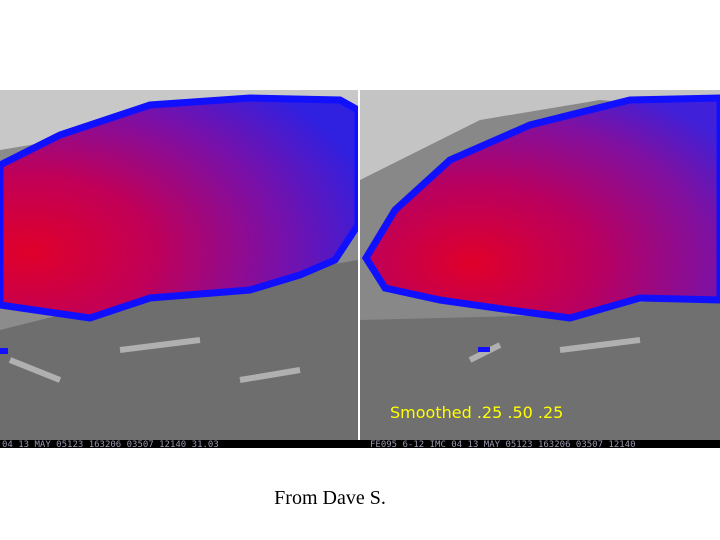 The image size is (720, 540). Describe the element at coordinates (330, 498) in the screenshot. I see `caption: From Dave S.` at that location.